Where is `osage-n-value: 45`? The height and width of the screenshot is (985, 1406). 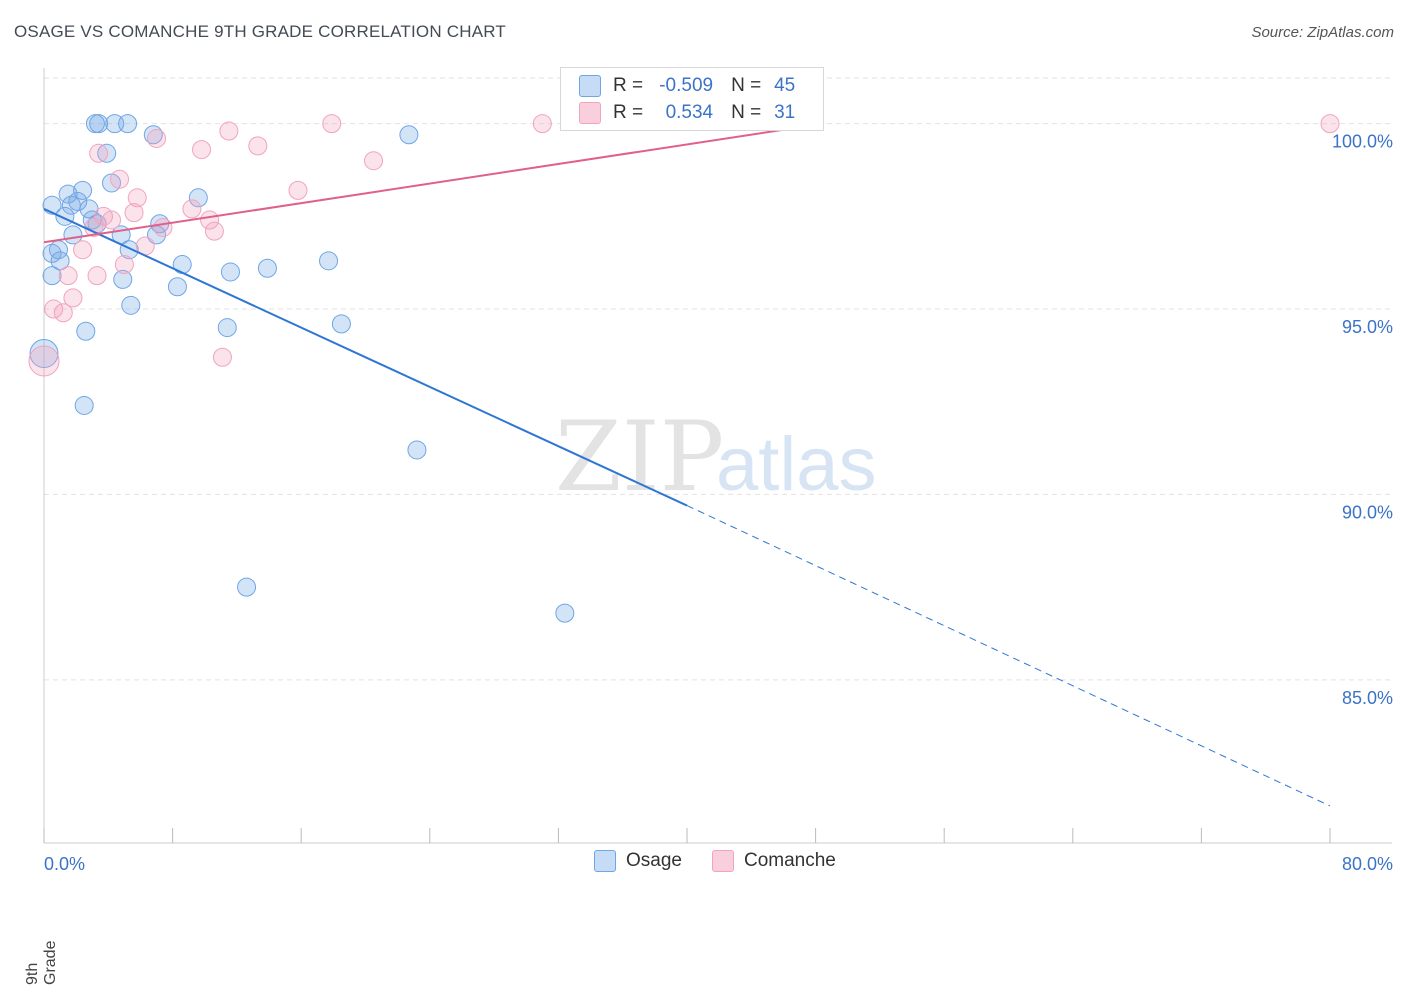
osage-n-value: 45 is located at coordinates (785, 85).